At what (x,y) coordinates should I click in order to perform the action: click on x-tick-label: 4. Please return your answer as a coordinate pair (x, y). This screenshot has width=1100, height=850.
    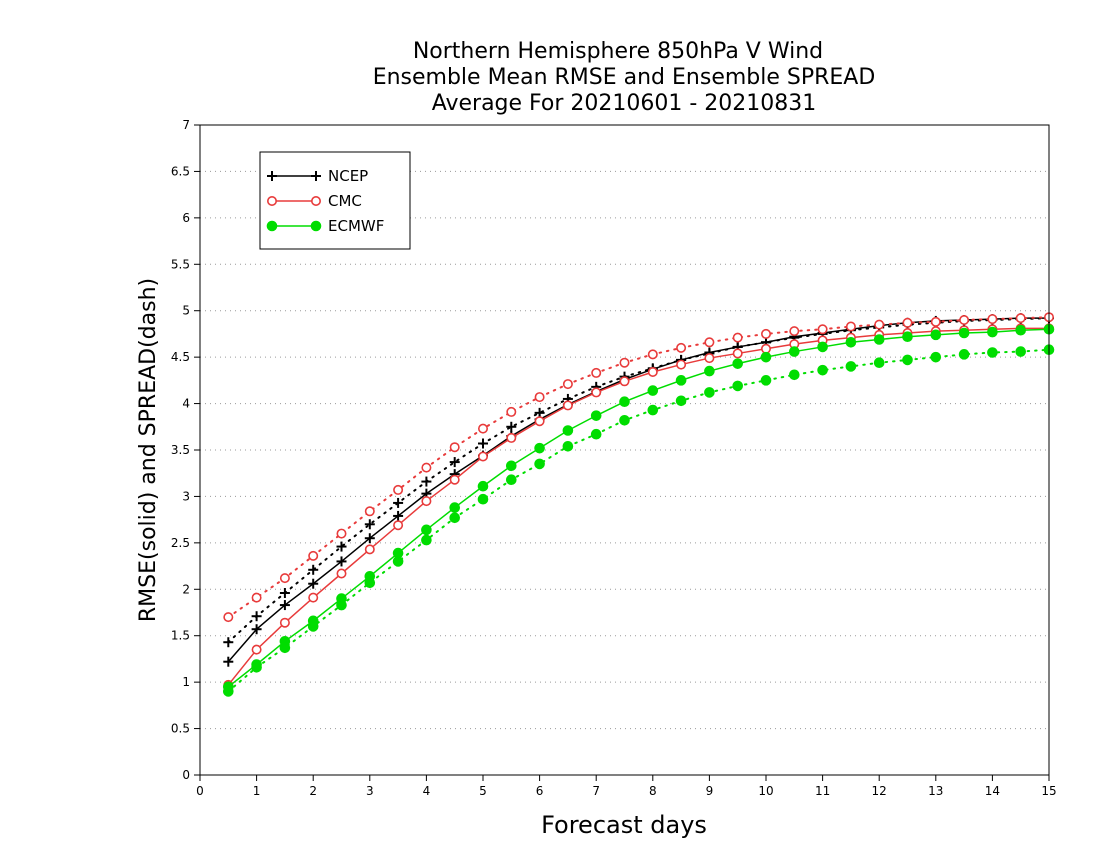
    Looking at the image, I should click on (427, 791).